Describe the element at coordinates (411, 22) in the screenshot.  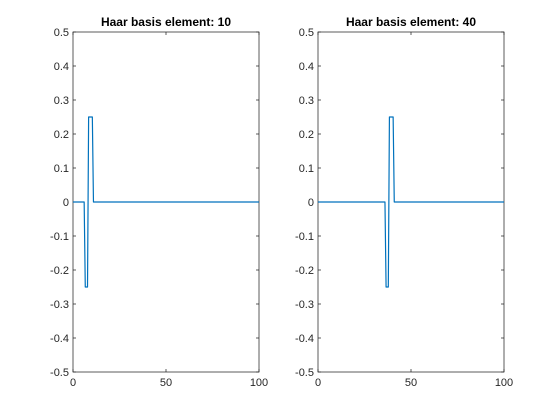
I see `plot-title: Haar basis element: 40` at that location.